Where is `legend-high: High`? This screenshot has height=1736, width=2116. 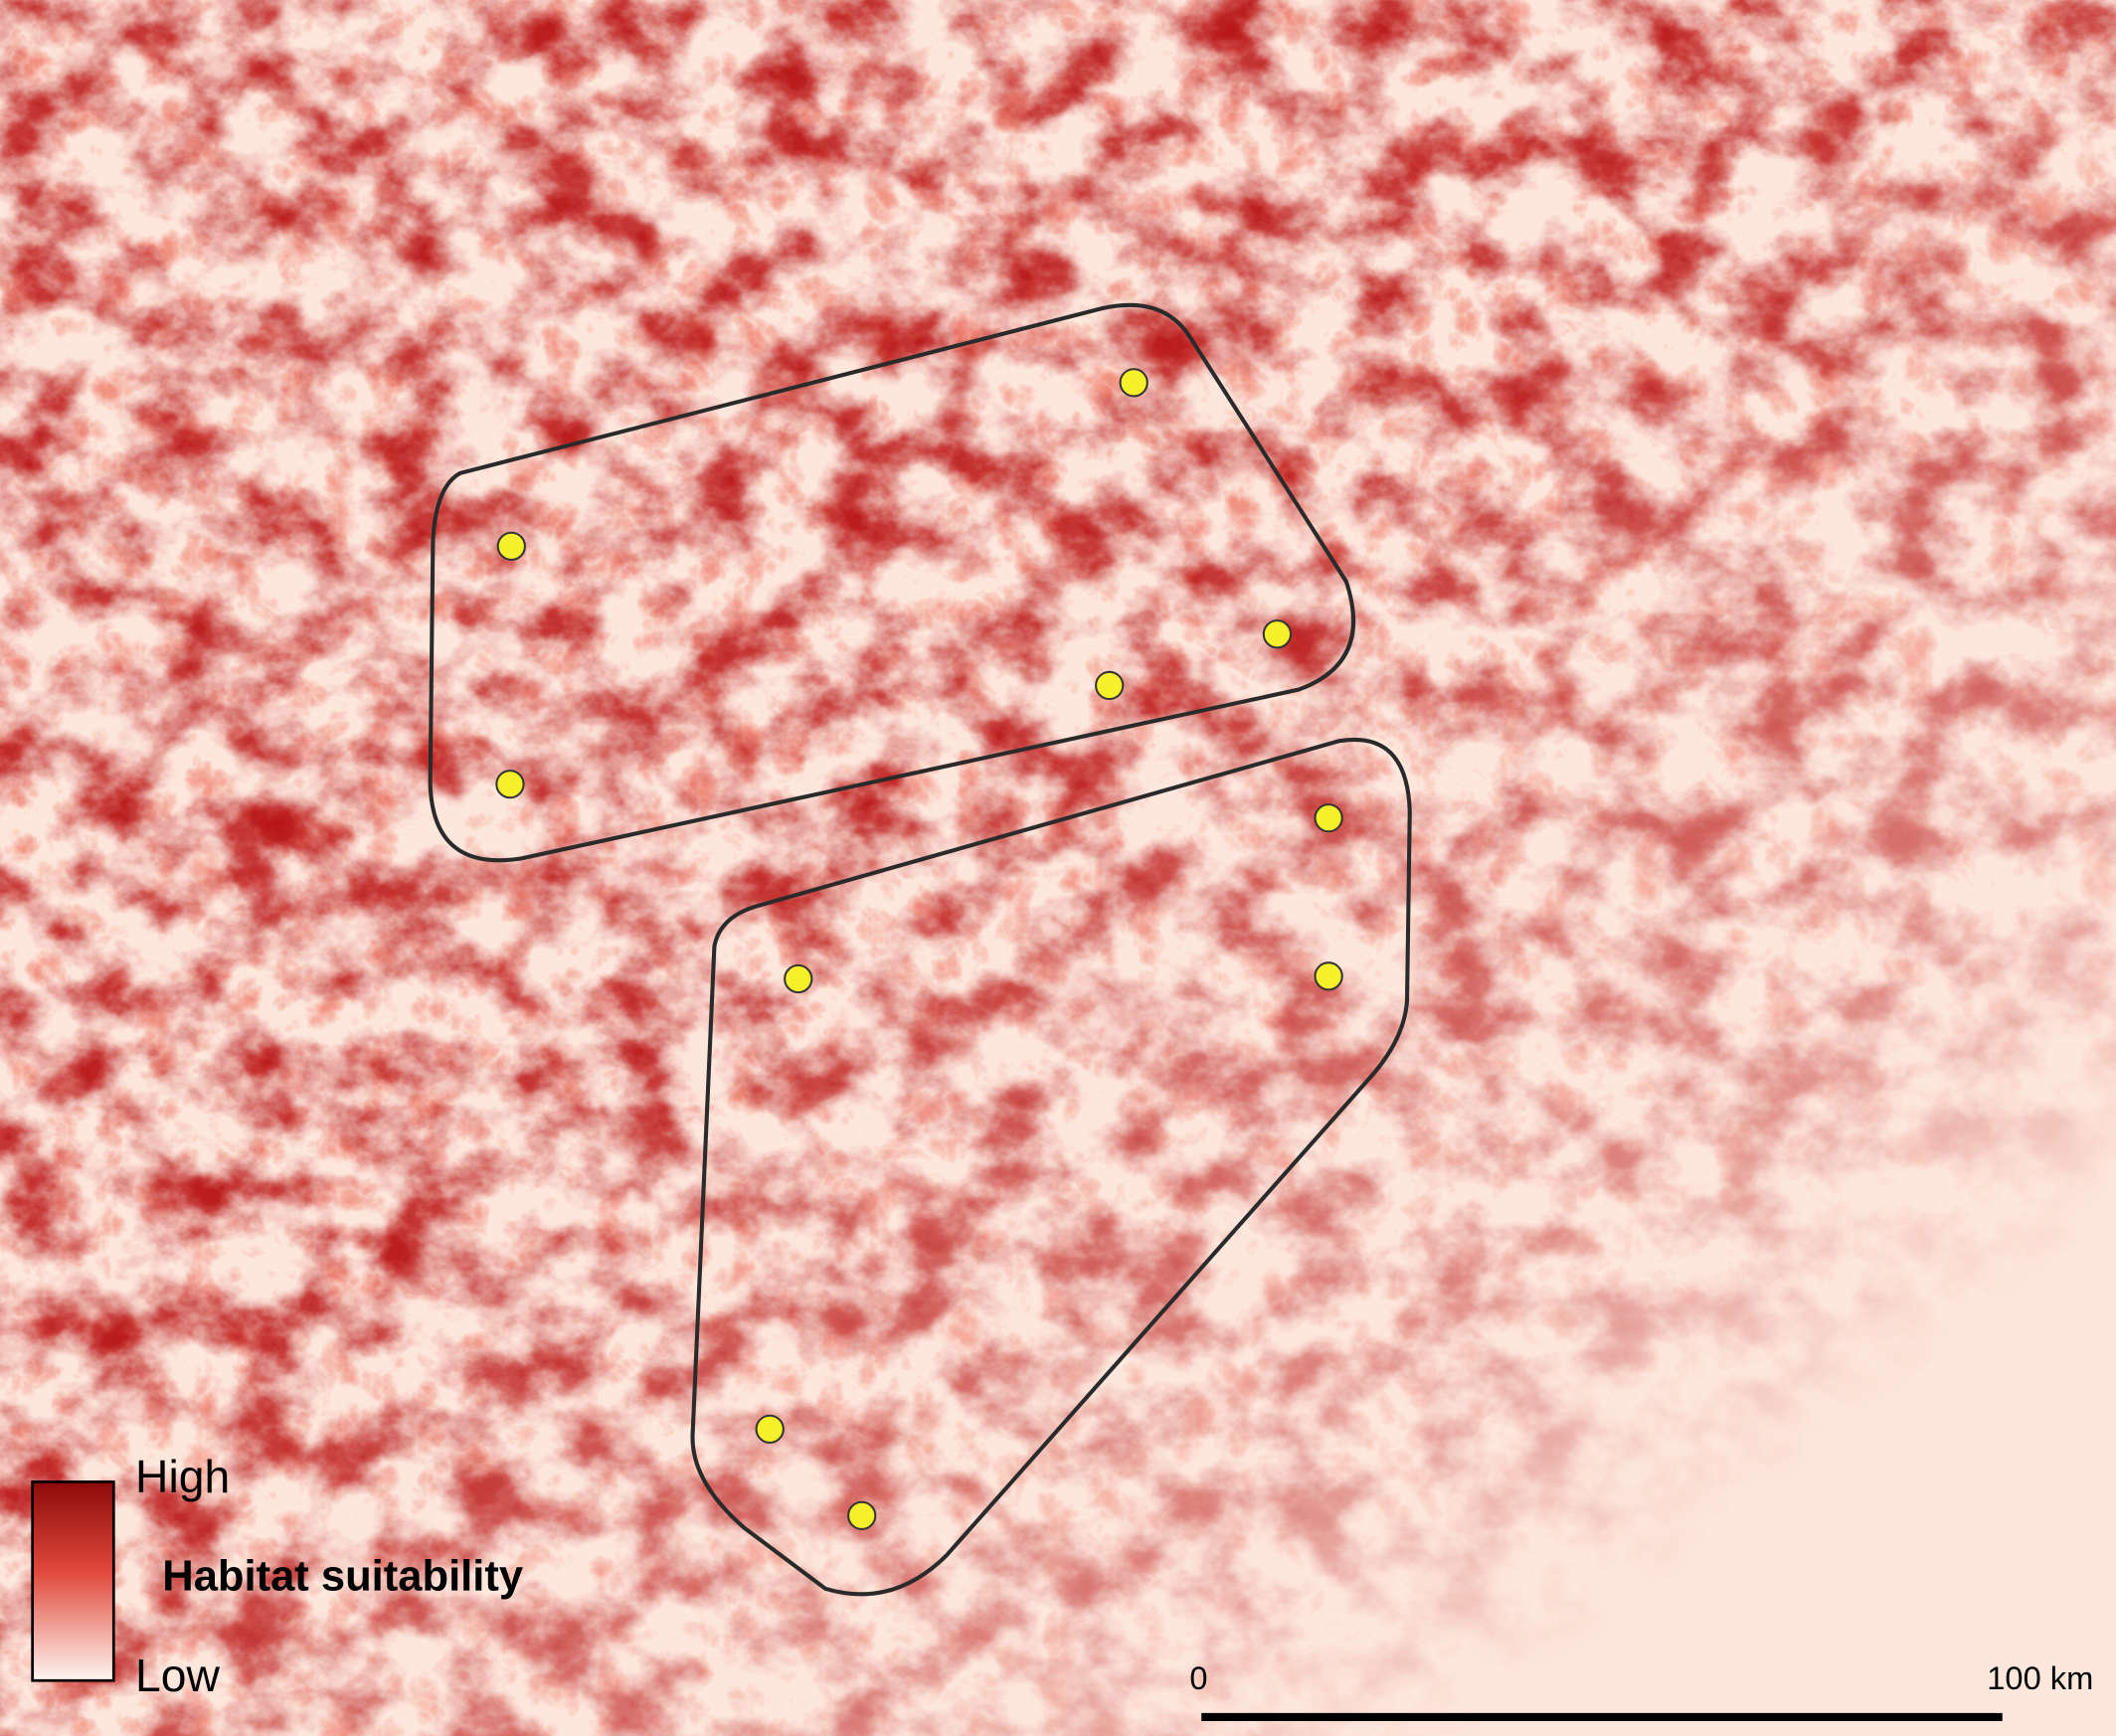 legend-high: High is located at coordinates (182, 1477).